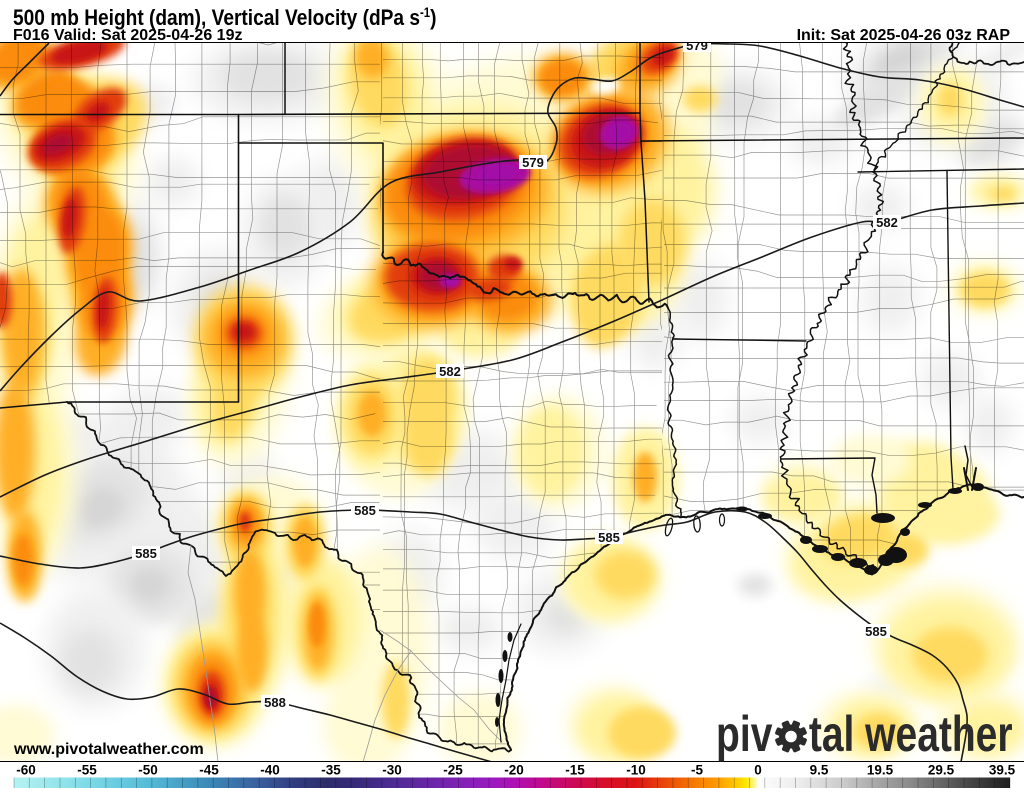 Image resolution: width=1024 pixels, height=796 pixels. I want to click on svg-text: -55, so click(87, 770).